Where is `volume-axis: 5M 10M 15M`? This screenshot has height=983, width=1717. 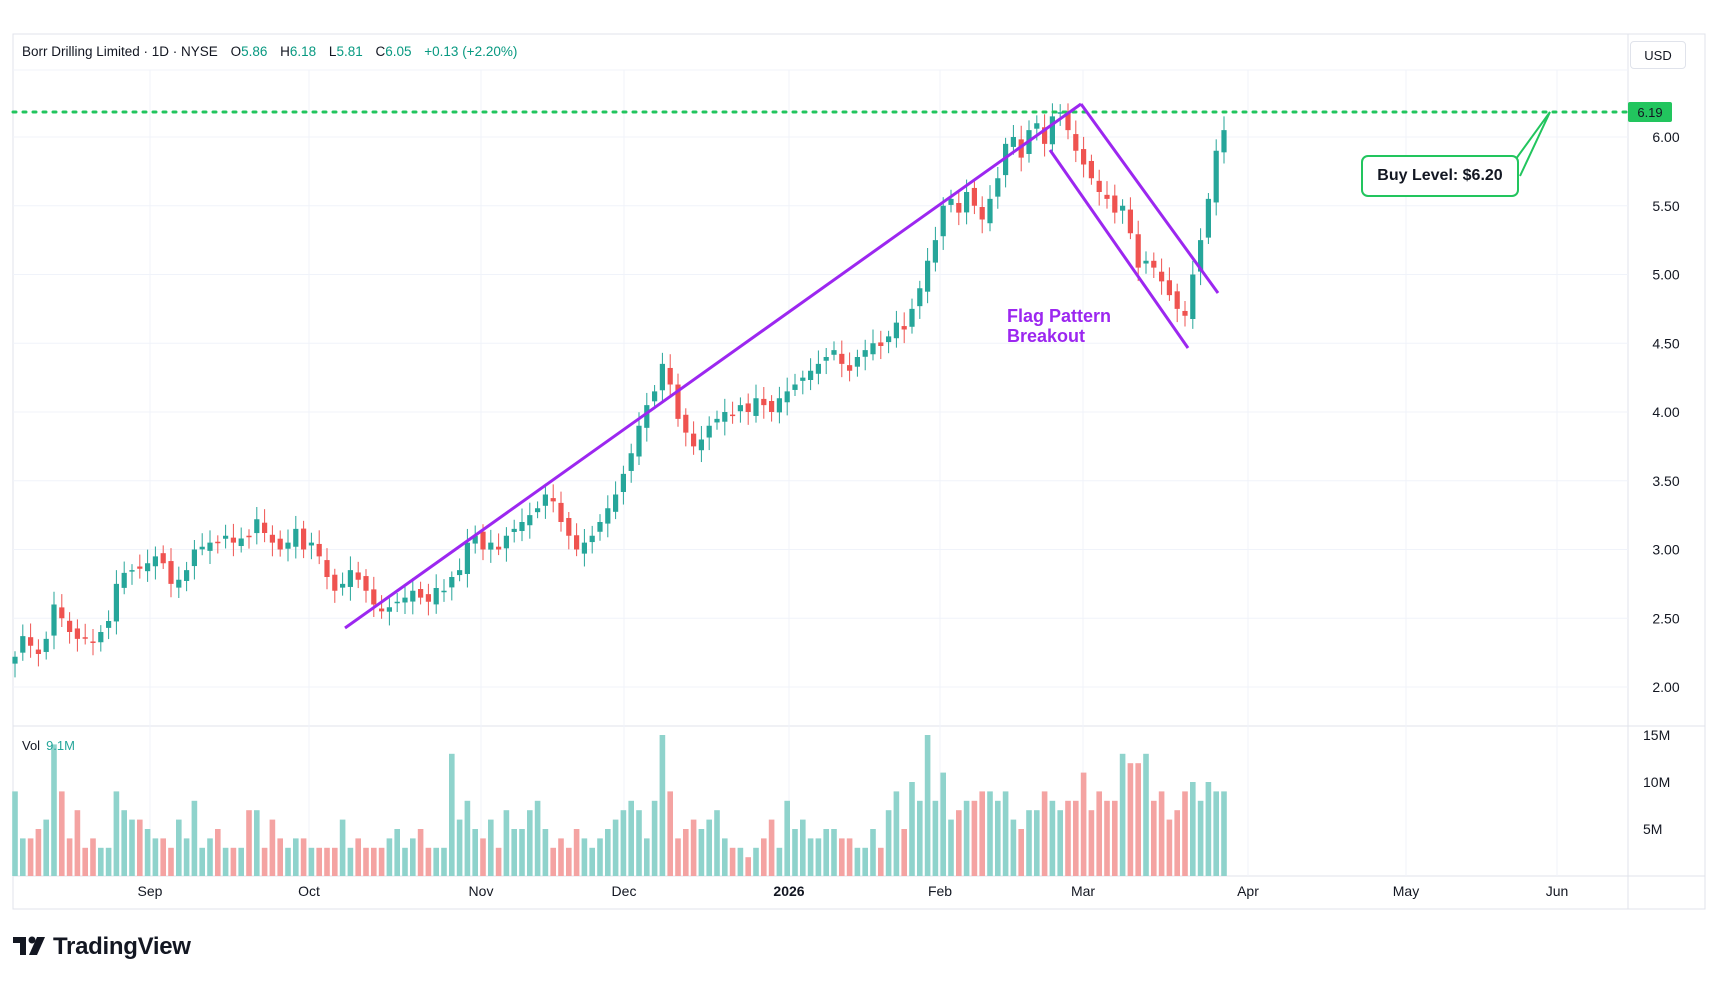 volume-axis: 5M 10M 15M is located at coordinates (1656, 782).